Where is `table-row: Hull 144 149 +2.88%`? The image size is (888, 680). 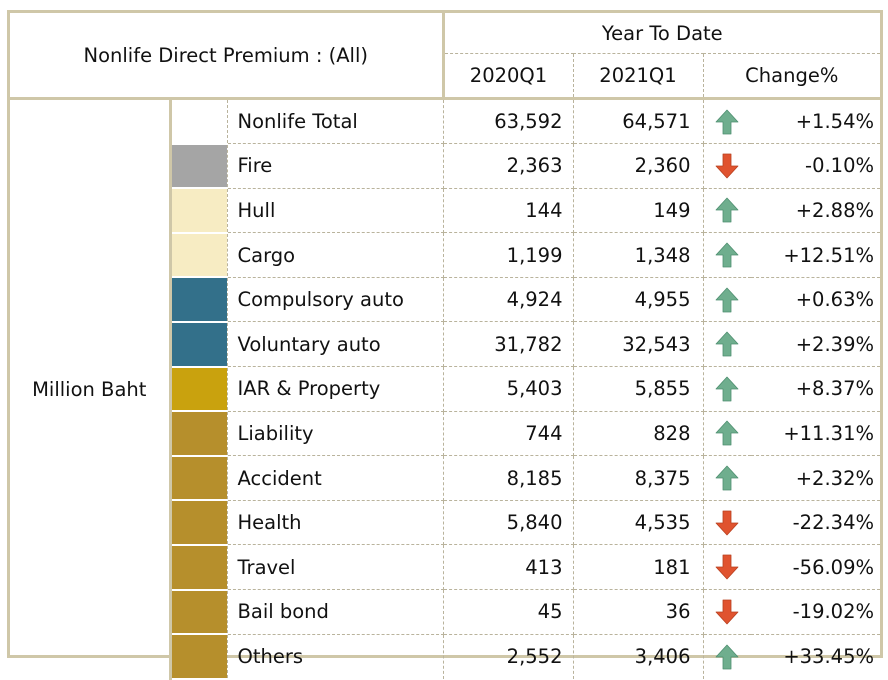 table-row: Hull 144 149 +2.88% is located at coordinates (445, 211).